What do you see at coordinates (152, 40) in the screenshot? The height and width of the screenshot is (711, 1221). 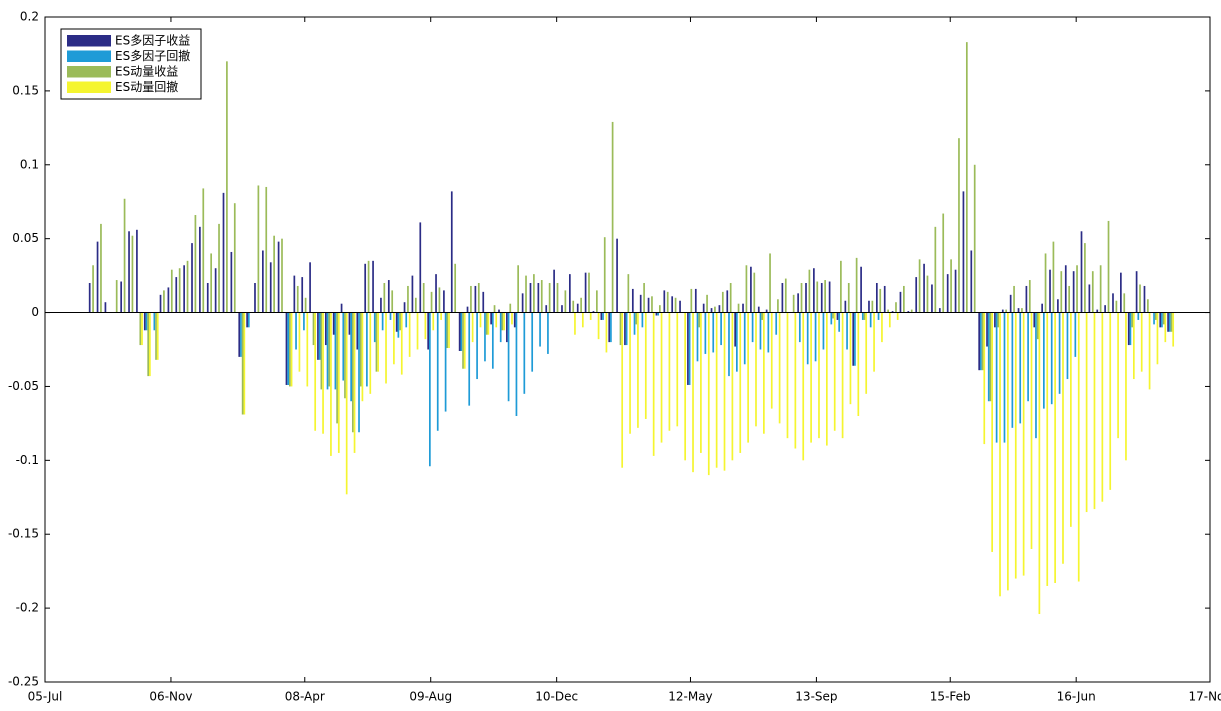 I see `legend-label: ES多因子收益` at bounding box center [152, 40].